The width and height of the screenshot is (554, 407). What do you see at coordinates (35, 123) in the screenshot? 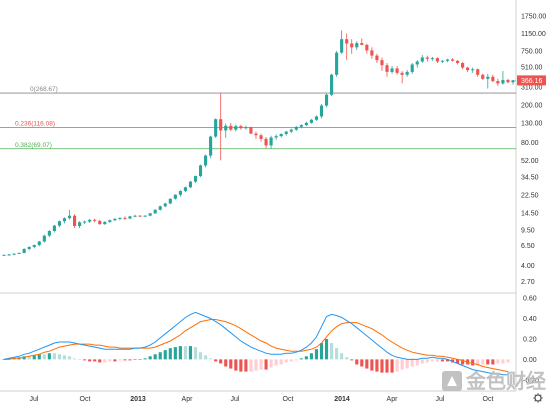
I see `fib-level-label: 0.236(116.08)` at bounding box center [35, 123].